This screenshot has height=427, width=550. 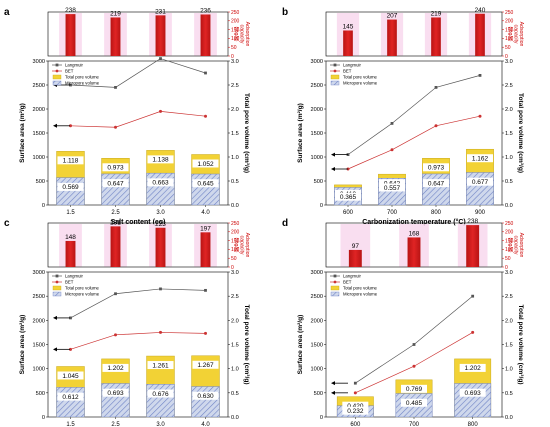 What do you see at coordinates (317, 297) in the screenshot?
I see `left-tick-label: 2500` at bounding box center [317, 297].